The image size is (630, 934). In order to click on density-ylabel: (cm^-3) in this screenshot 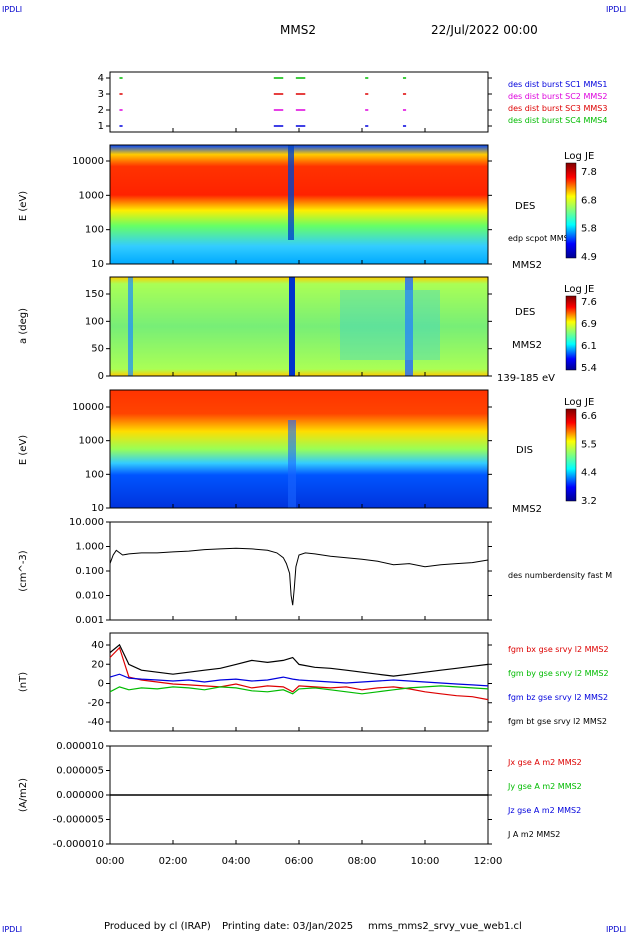, I will do `click(23, 570)`.